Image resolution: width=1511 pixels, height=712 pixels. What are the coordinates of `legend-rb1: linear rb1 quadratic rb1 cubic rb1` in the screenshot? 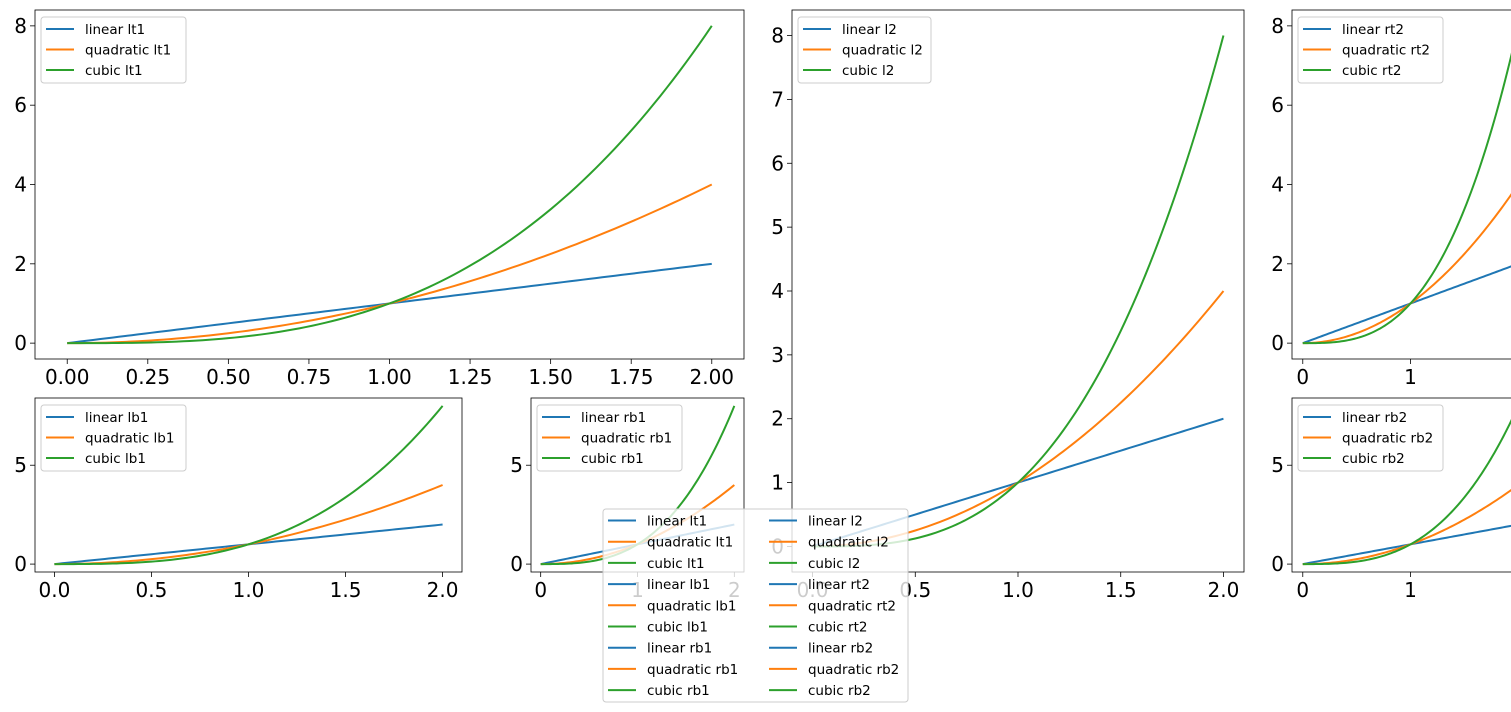 It's located at (609, 438).